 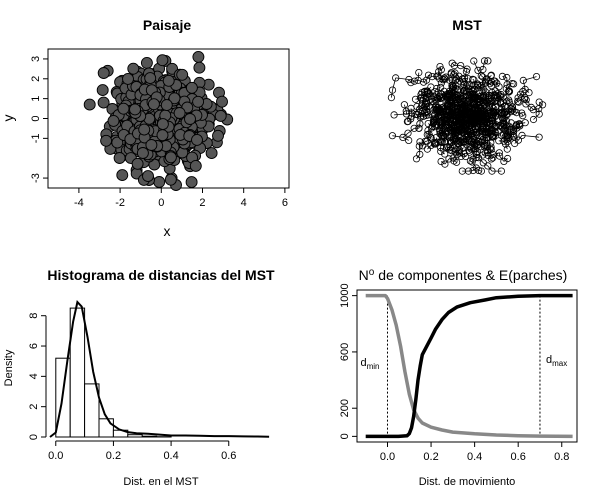 What do you see at coordinates (561, 457) in the screenshot?
I see `components-x-tick-label: 0.8` at bounding box center [561, 457].